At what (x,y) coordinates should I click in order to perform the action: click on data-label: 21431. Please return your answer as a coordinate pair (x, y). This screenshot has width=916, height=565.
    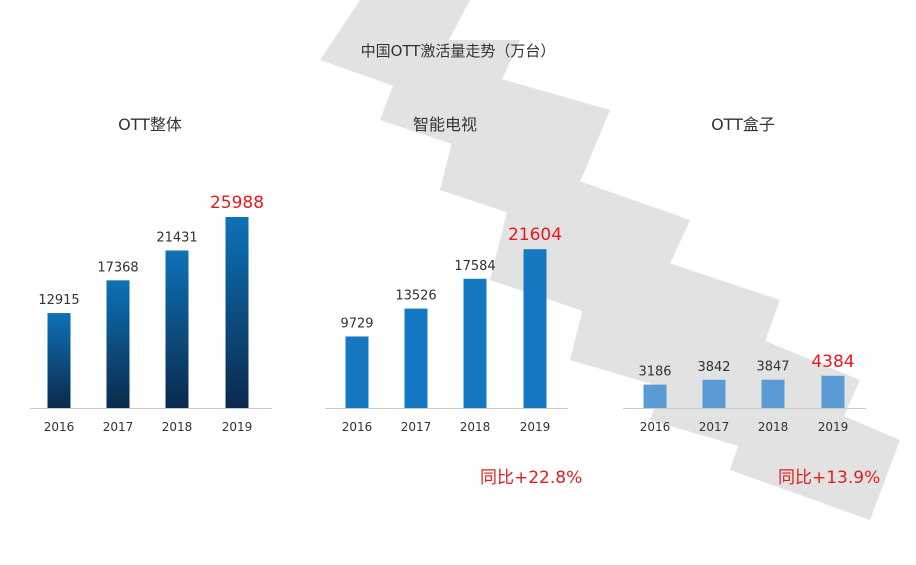
    Looking at the image, I should click on (176, 237).